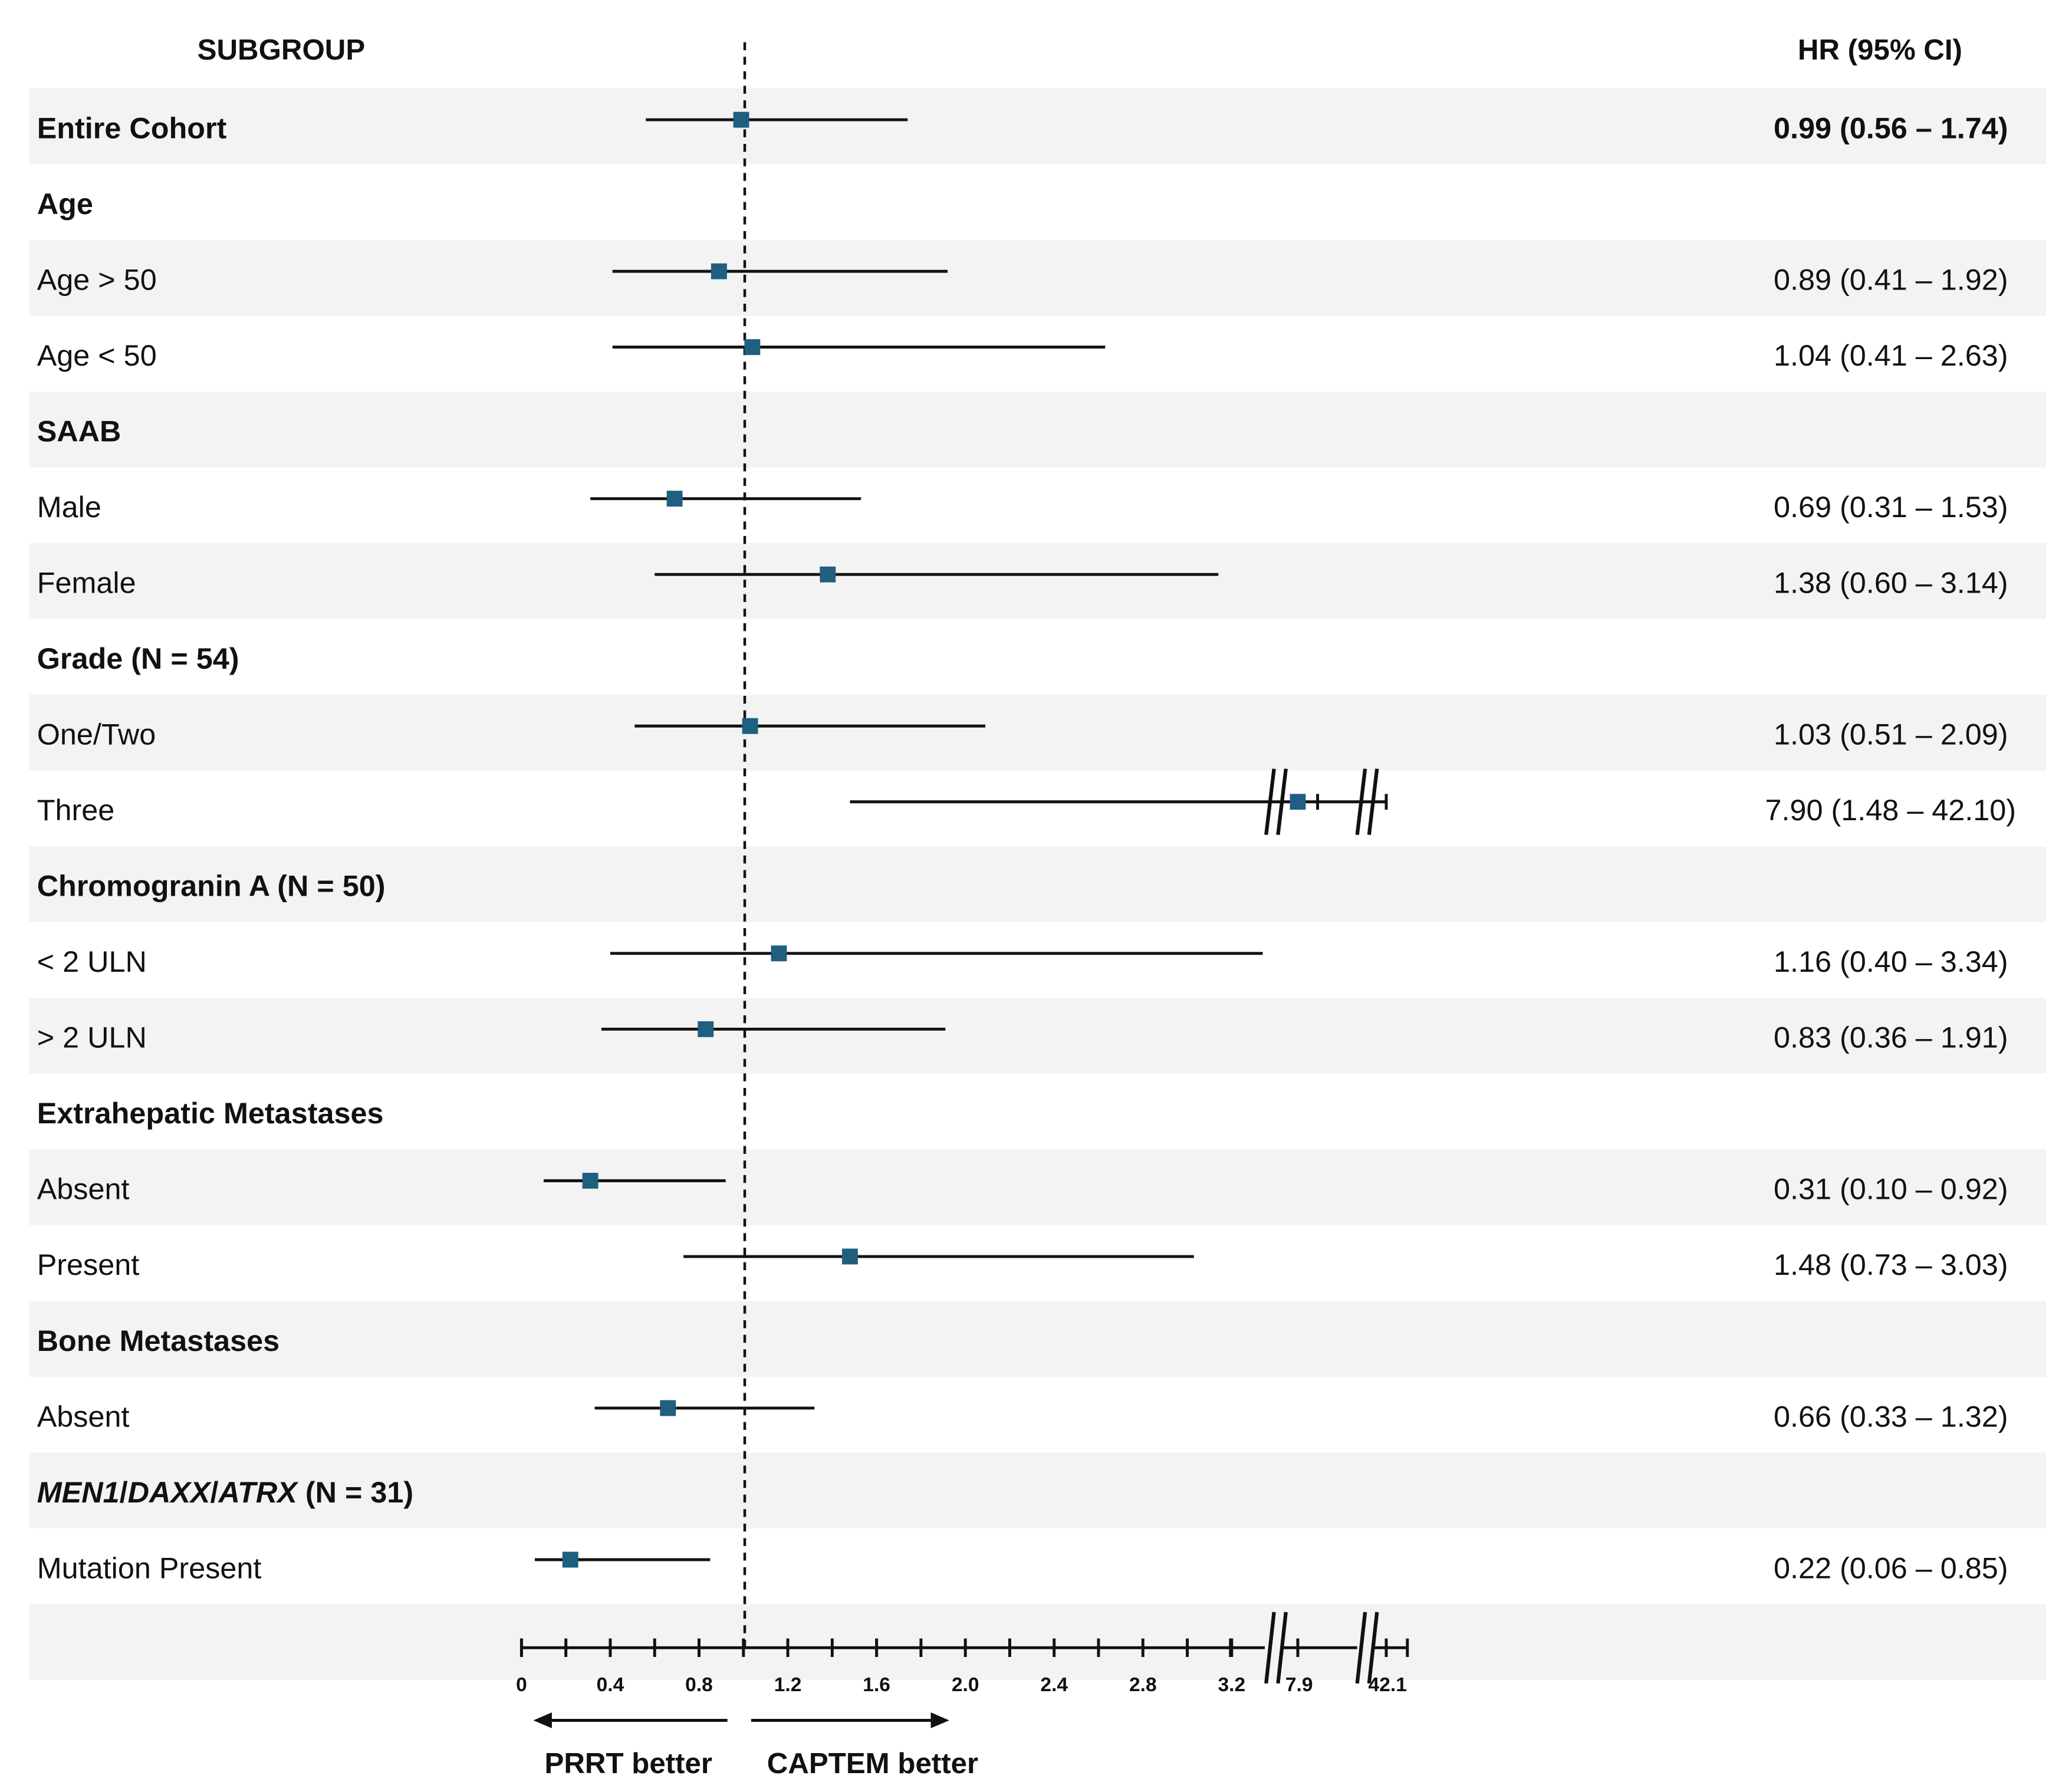 The image size is (2049, 1792). I want to click on hr-ci-value: 1.48 (0.73 – 3.03), so click(1891, 1264).